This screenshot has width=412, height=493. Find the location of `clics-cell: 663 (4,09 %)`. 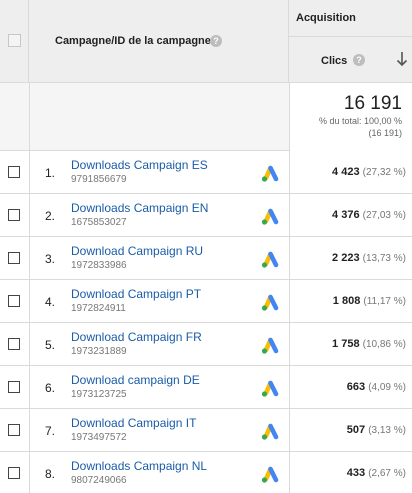

clics-cell: 663 (4,09 %) is located at coordinates (376, 387).